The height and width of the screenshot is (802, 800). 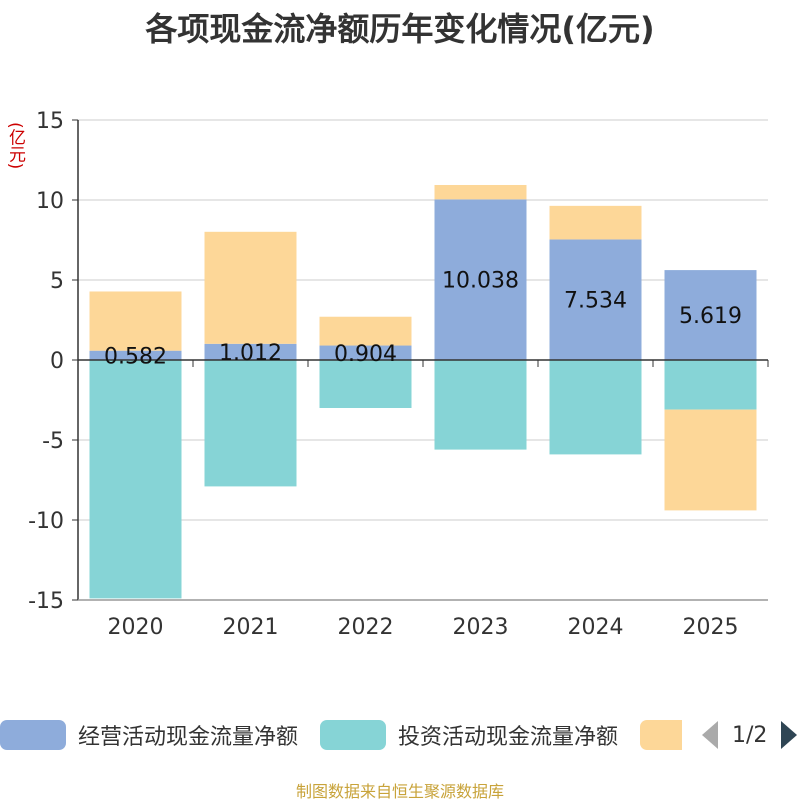 I want to click on bar-investing-2020, so click(x=135, y=479).